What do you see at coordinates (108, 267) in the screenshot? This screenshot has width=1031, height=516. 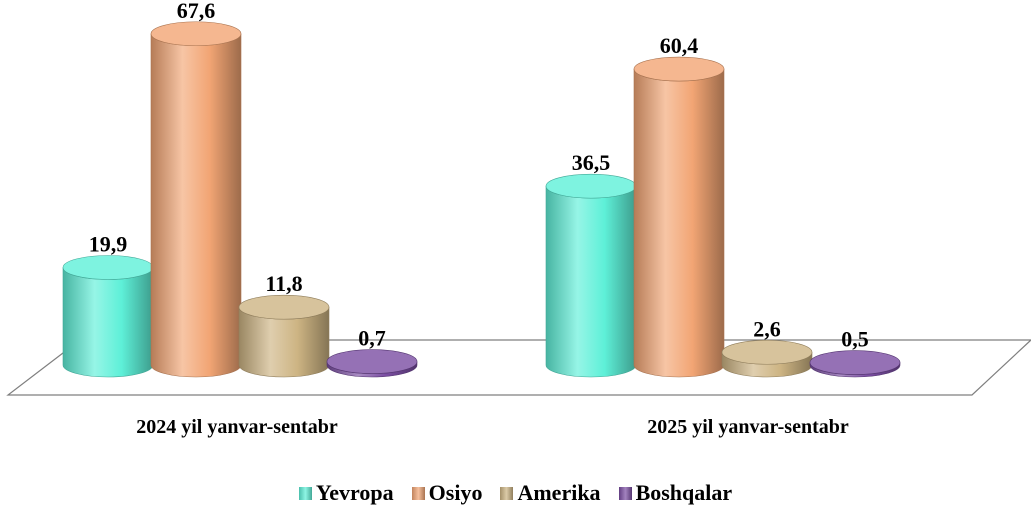 I see `bar-top-yevropa-2024` at bounding box center [108, 267].